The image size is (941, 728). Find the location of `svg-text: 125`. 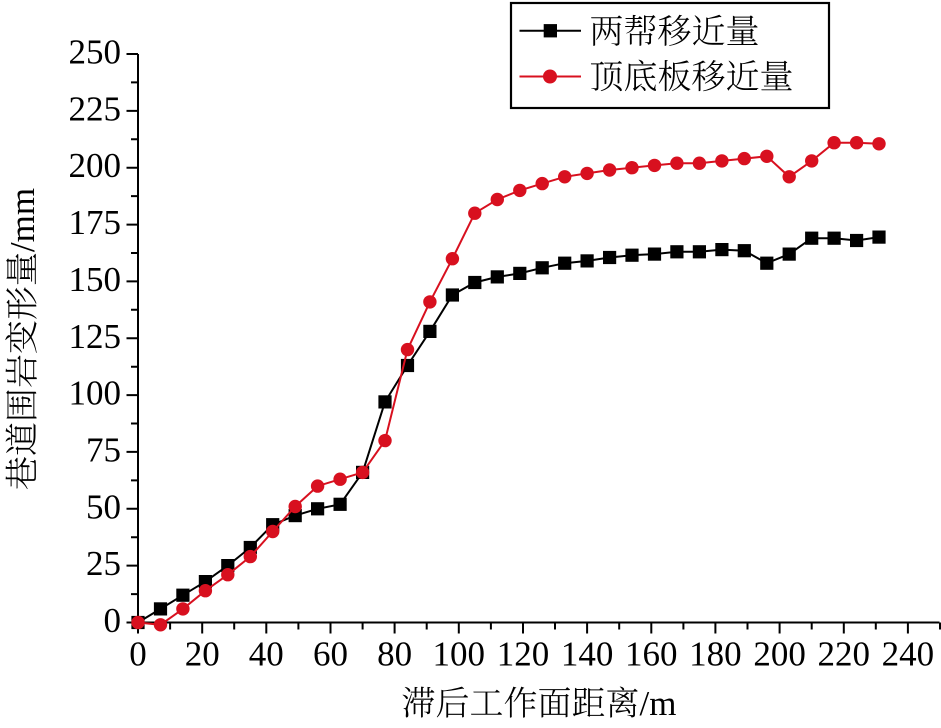

svg-text: 125 is located at coordinates (95, 336).